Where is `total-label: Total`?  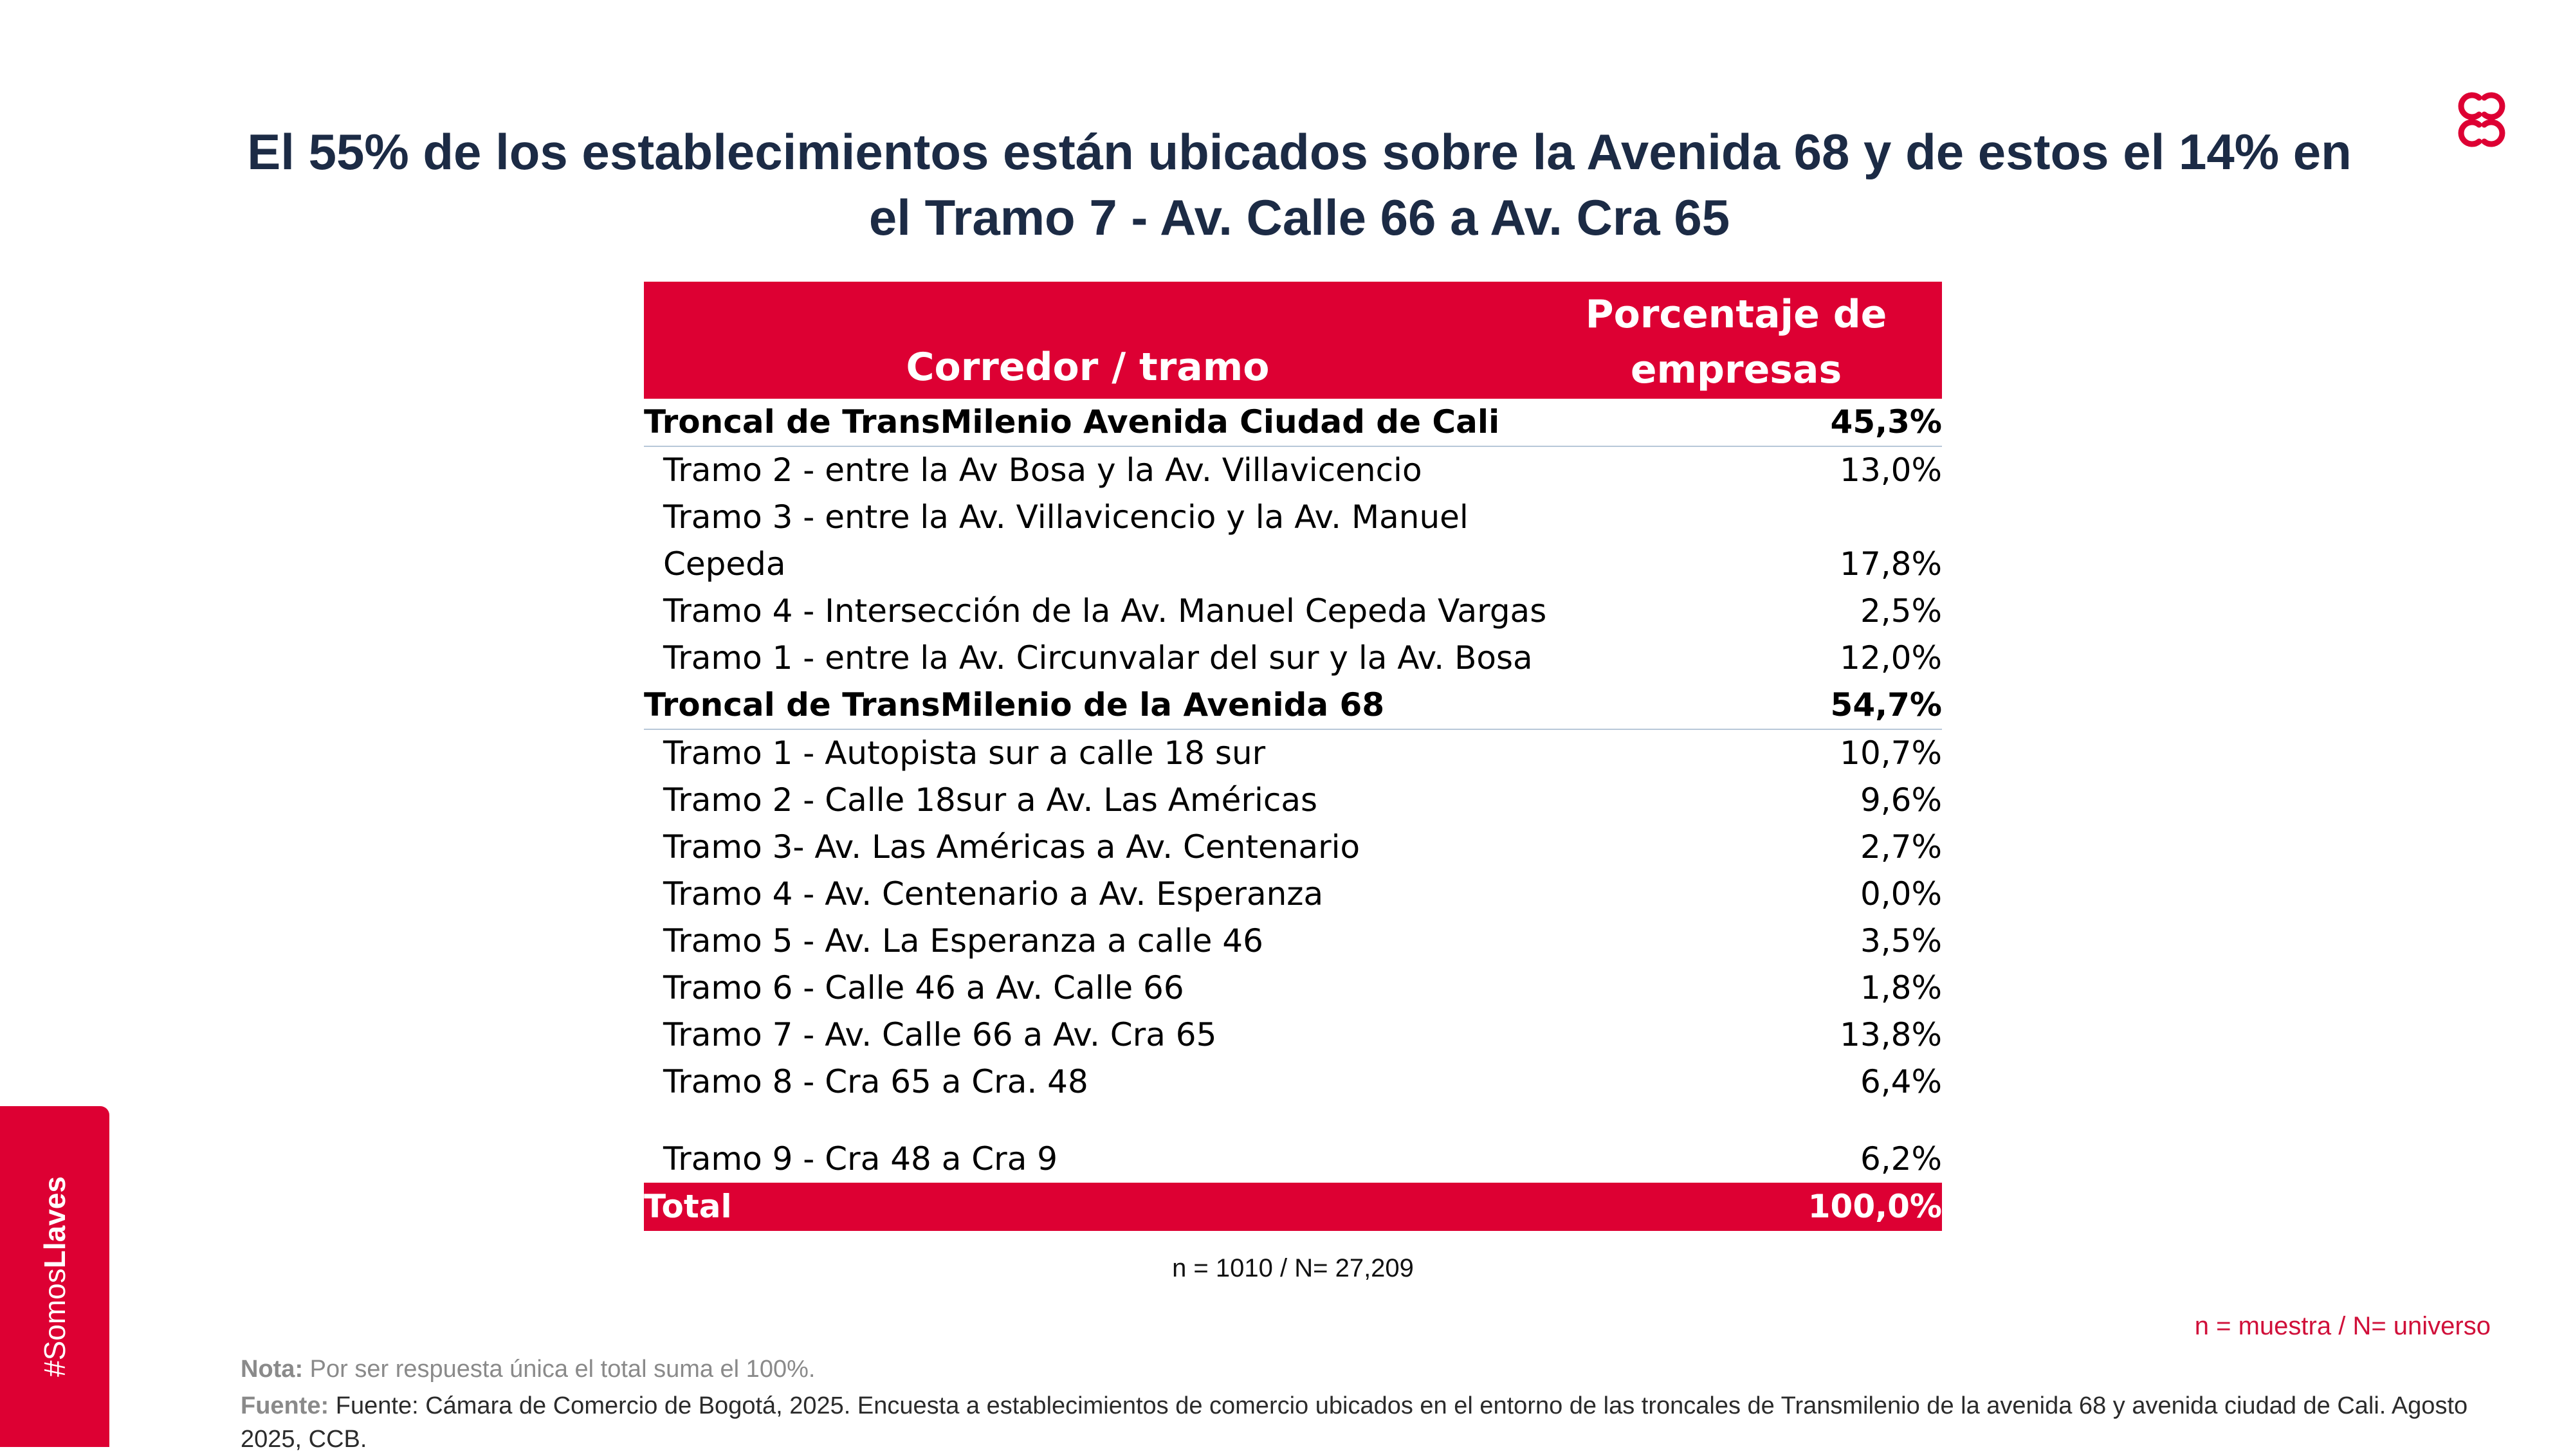 total-label: Total is located at coordinates (688, 1206).